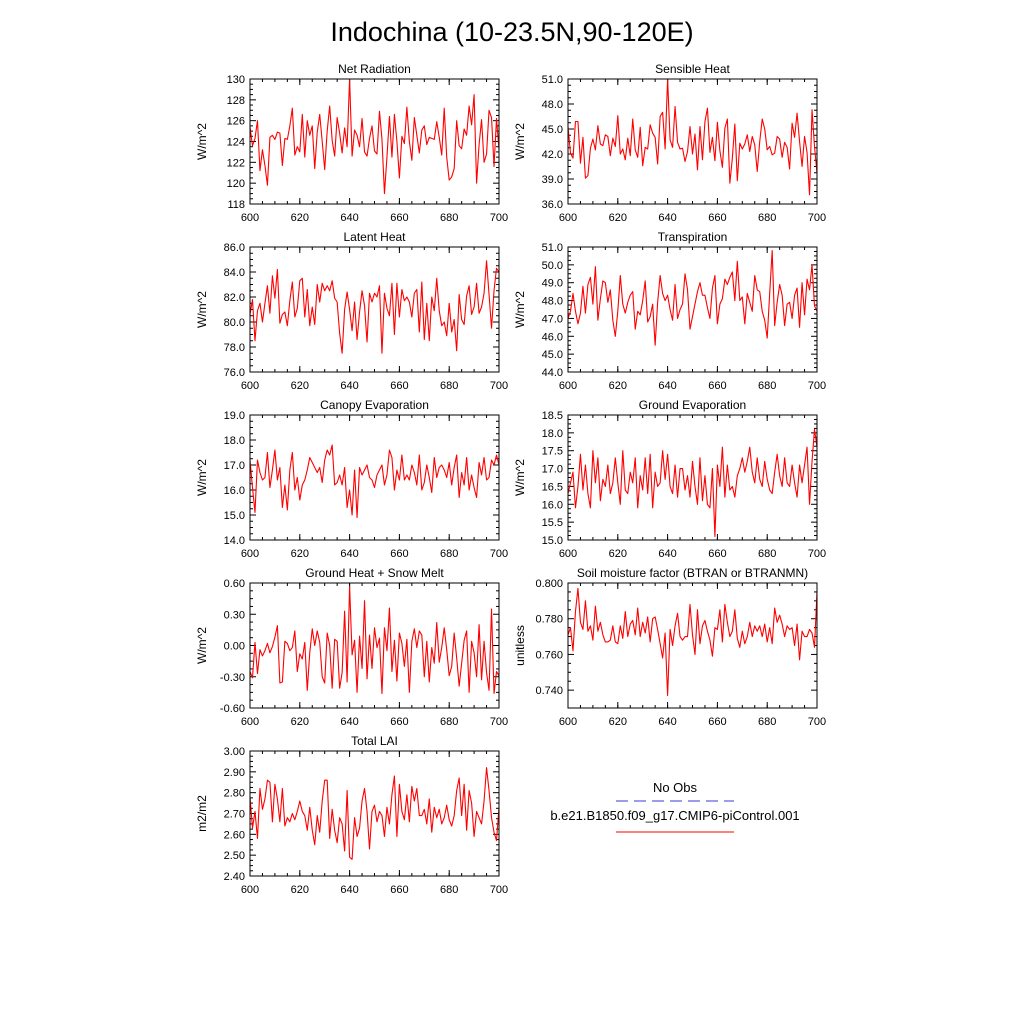  What do you see at coordinates (552, 523) in the screenshot?
I see `y-tick-label: 15.5` at bounding box center [552, 523].